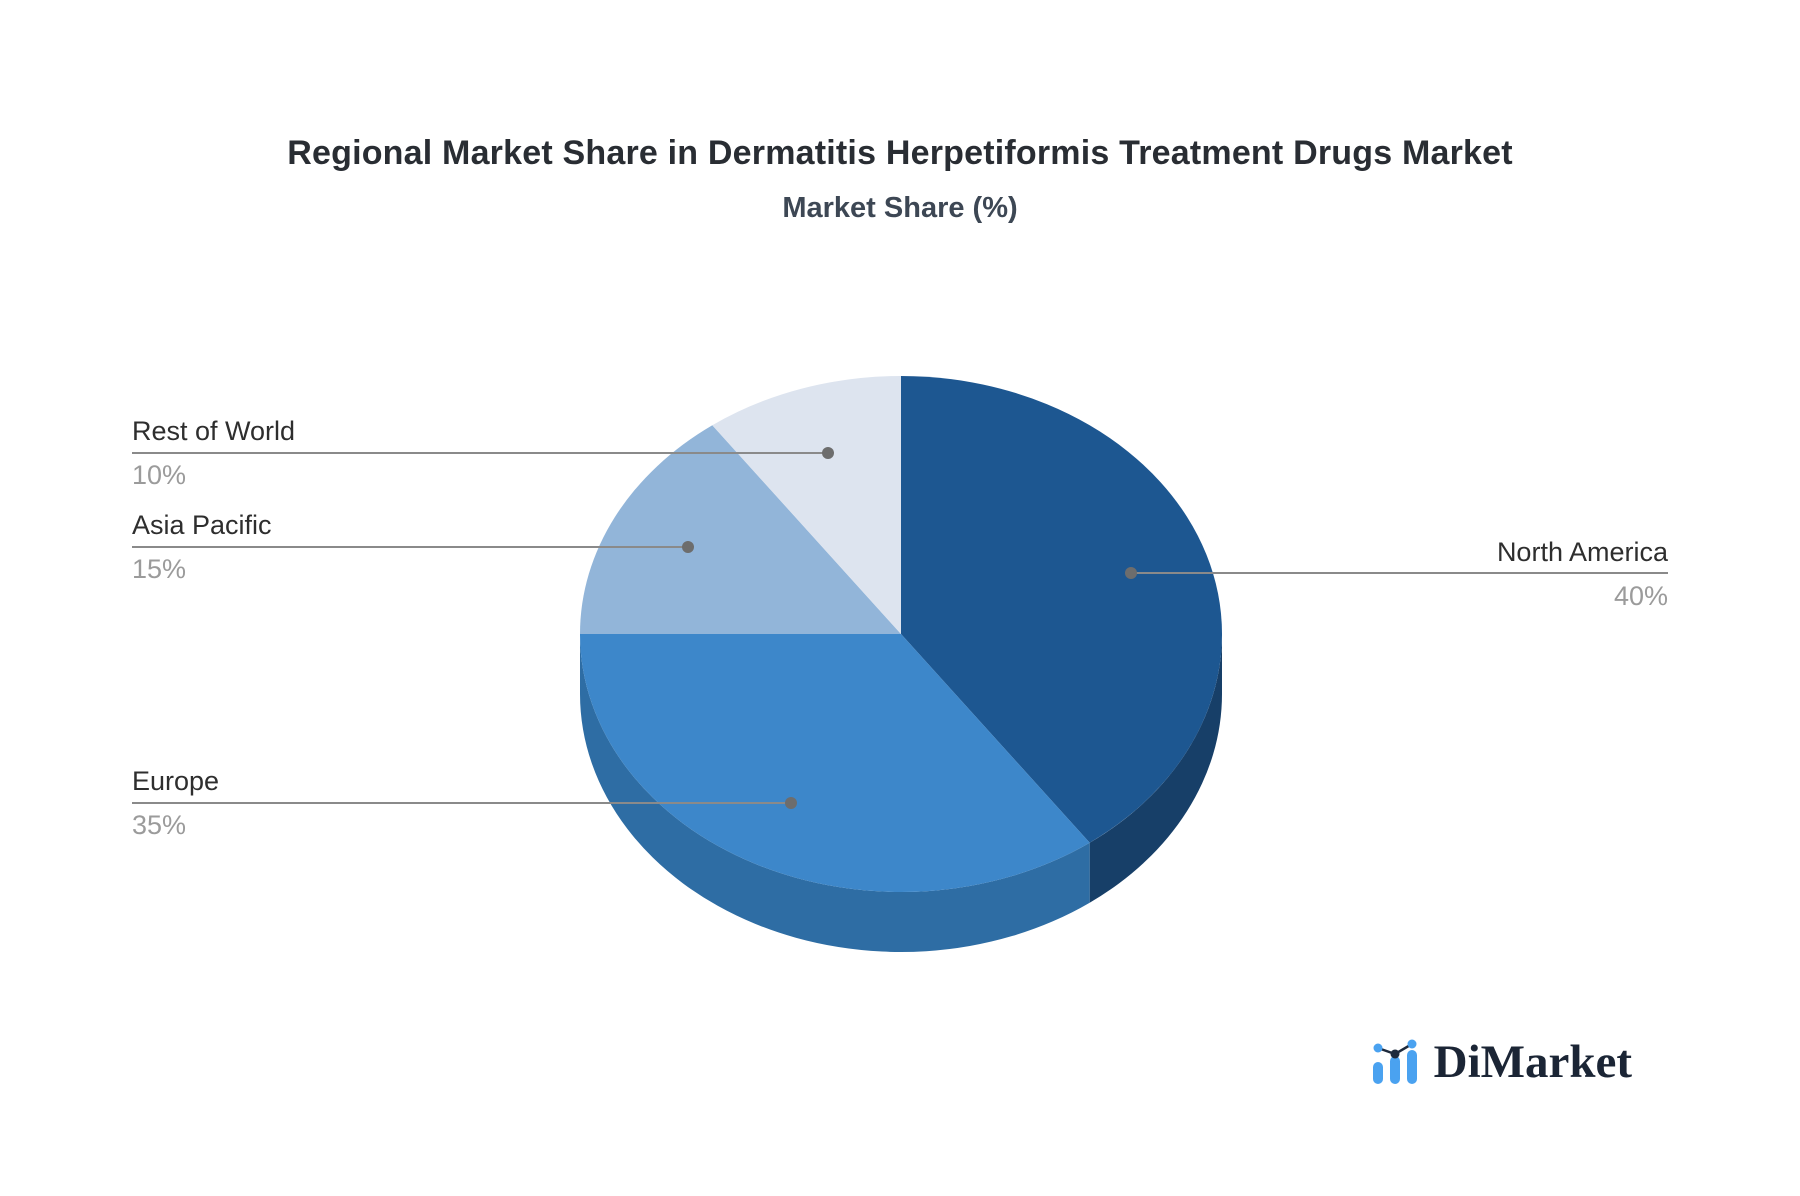  I want to click on callout-label: Rest of World, so click(214, 431).